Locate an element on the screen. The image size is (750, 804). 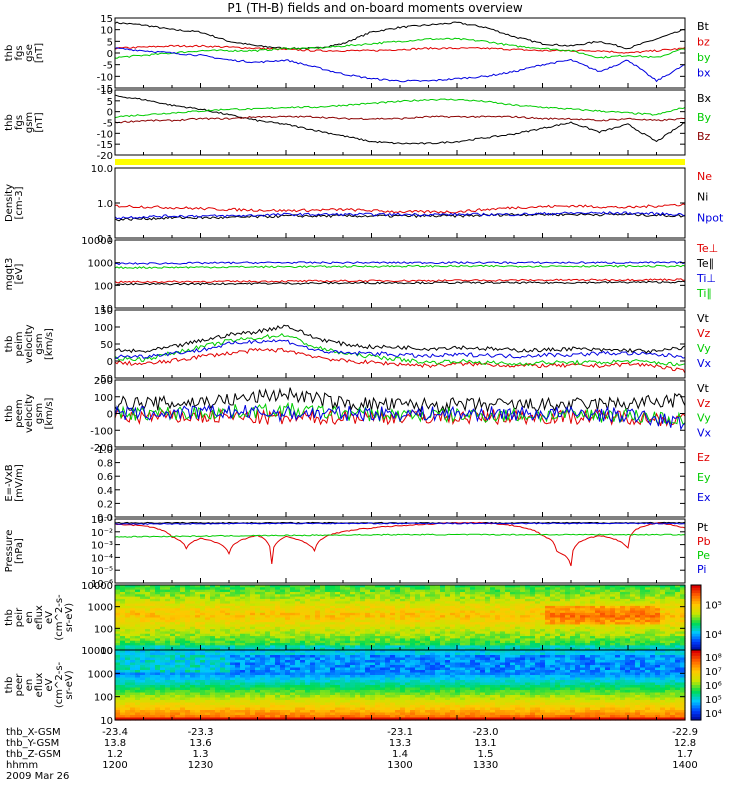
yellow-status-bar is located at coordinates (400, 162).